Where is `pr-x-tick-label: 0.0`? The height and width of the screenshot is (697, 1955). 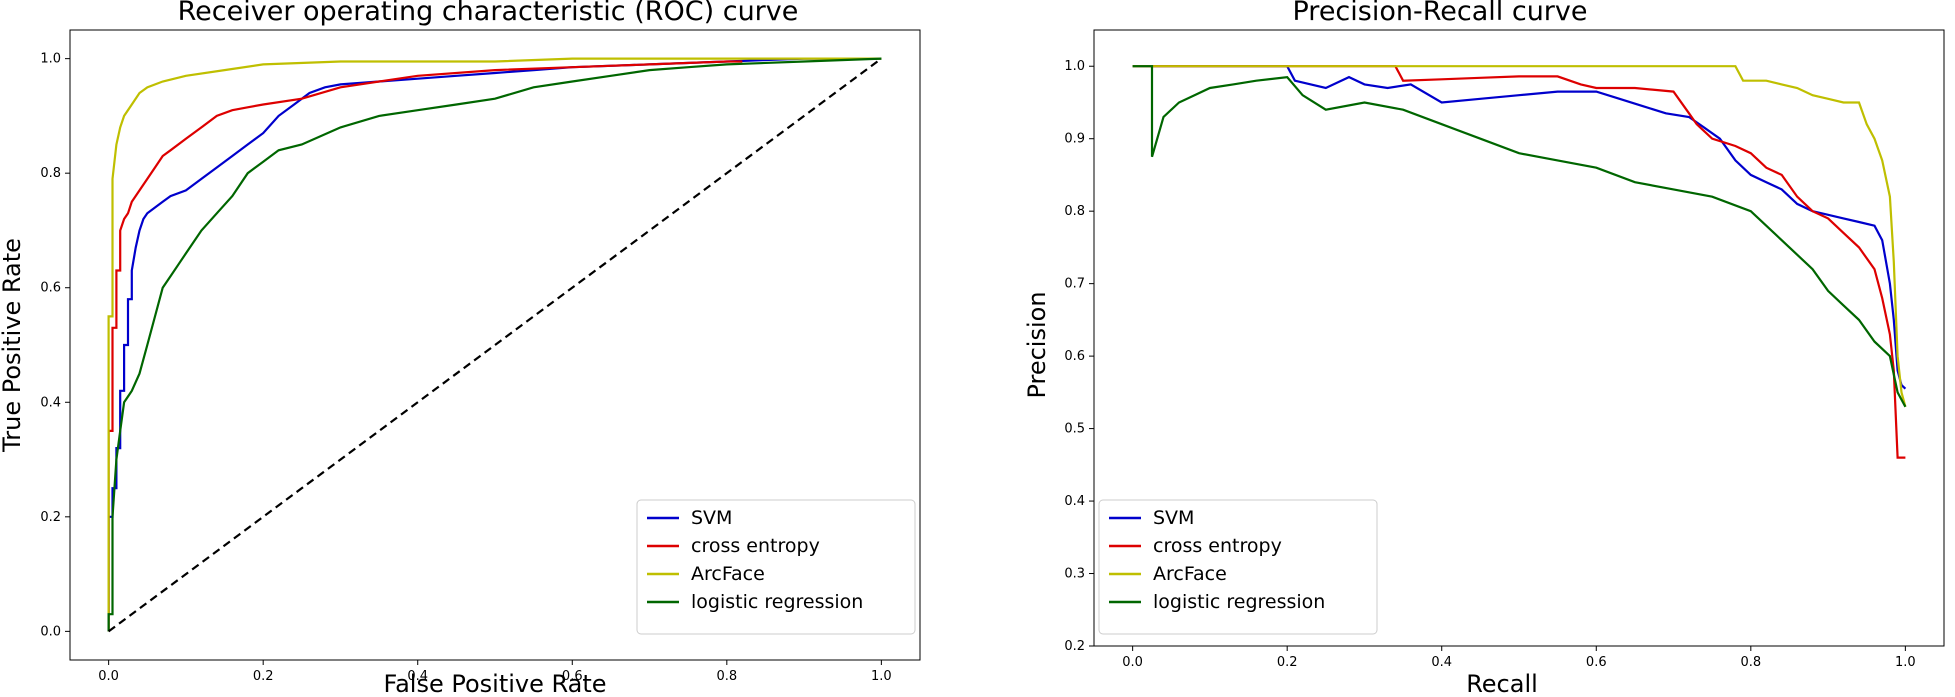 pr-x-tick-label: 0.0 is located at coordinates (1132, 662).